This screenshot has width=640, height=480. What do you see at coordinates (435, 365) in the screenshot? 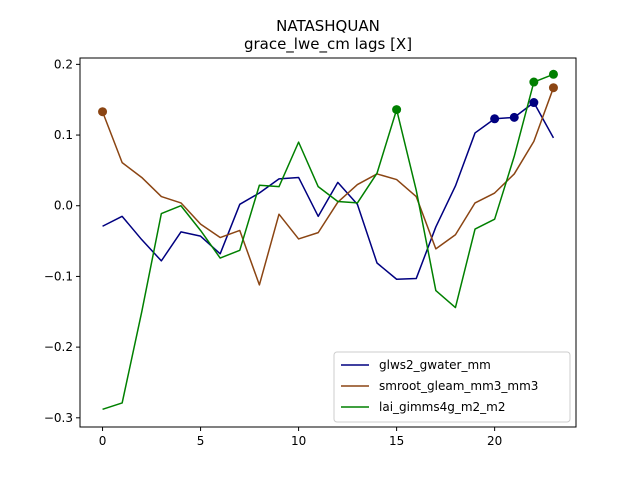
I see `legend-label: glws2_gwater_mm` at bounding box center [435, 365].